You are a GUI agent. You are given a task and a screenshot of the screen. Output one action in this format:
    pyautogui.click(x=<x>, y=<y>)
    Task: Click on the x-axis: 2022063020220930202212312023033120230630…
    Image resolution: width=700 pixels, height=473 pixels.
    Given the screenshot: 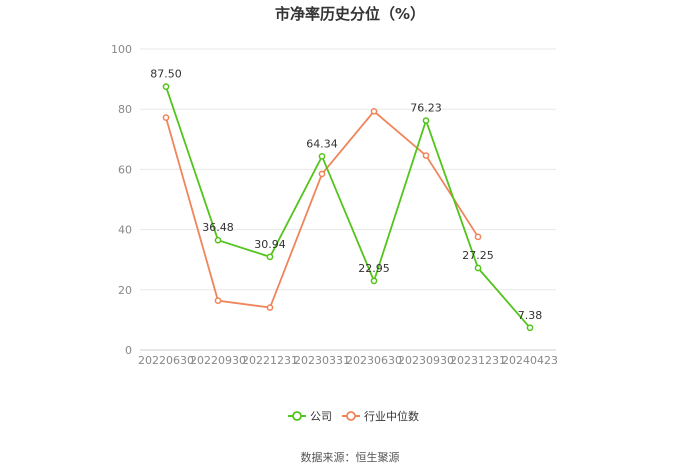 What is the action you would take?
    pyautogui.click(x=348, y=360)
    